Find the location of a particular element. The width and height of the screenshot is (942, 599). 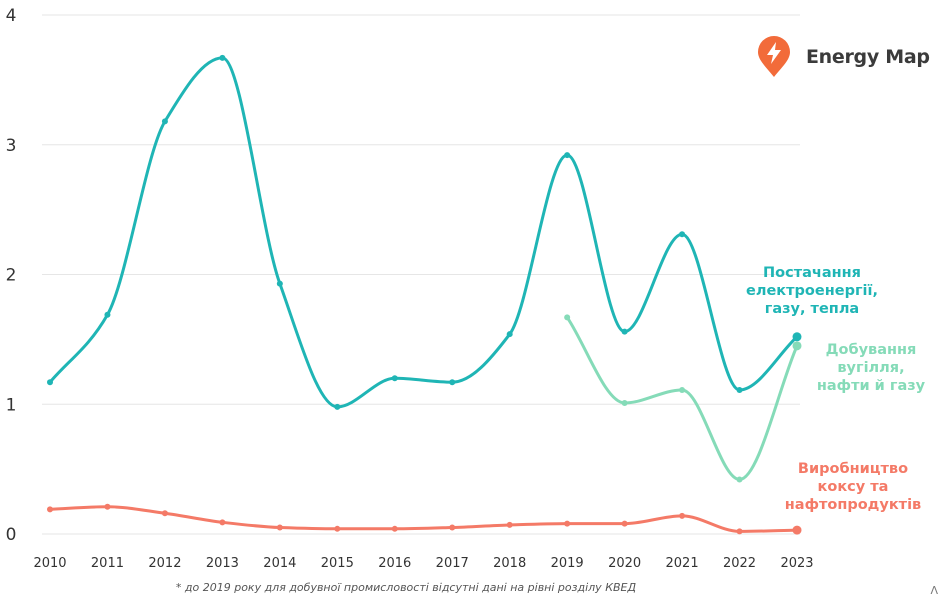

y-axis-ticks: 0 1 2 3 4 is located at coordinates (11, 275).